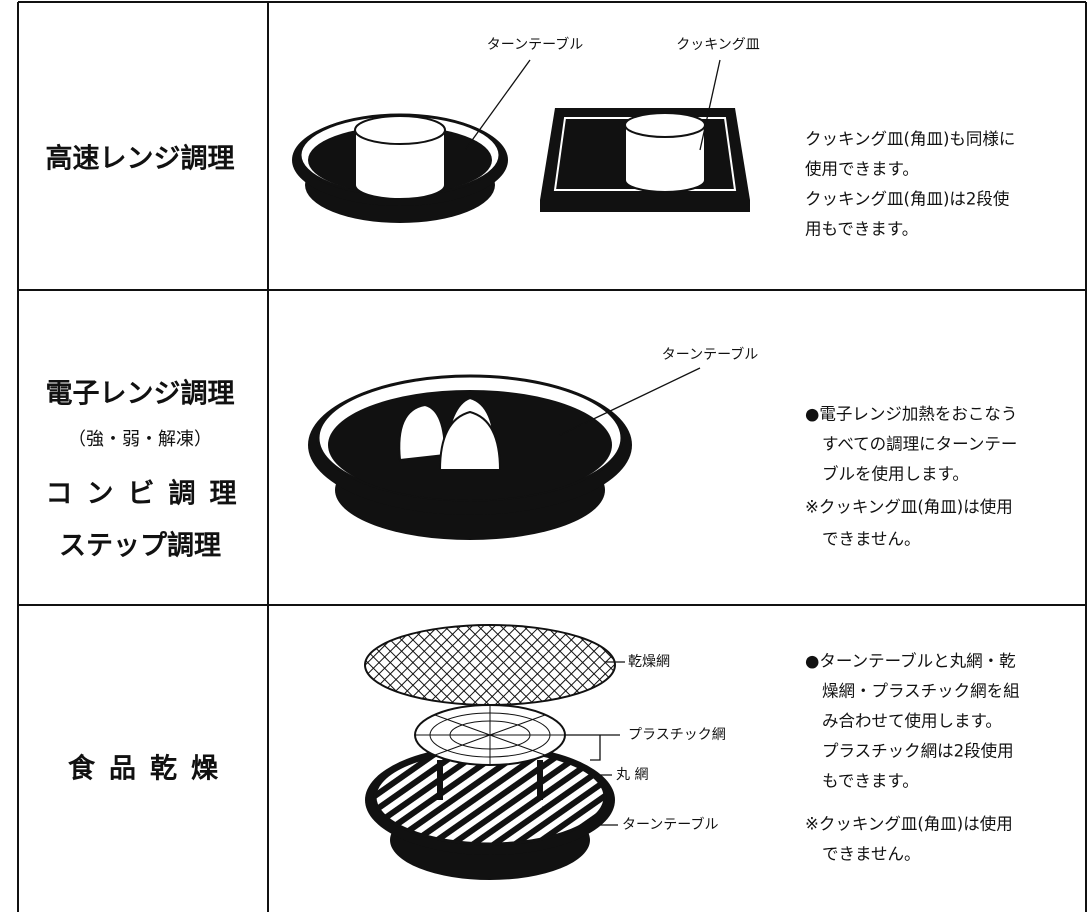 This screenshot has height=912, width=1089. I want to click on tray-illustration, so click(645, 160).